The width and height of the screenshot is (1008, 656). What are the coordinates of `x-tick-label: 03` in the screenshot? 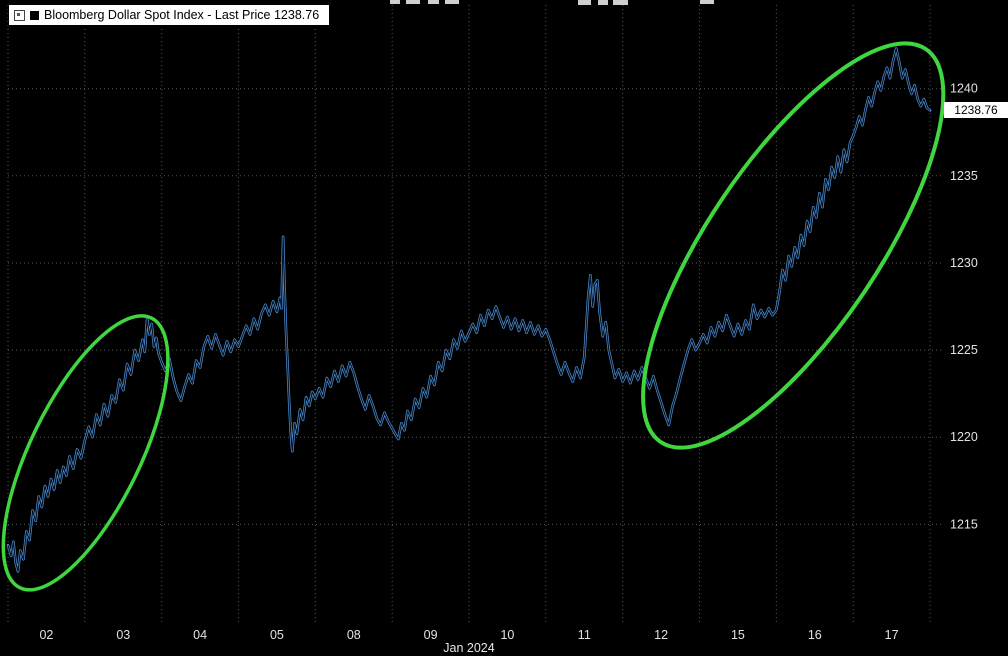 It's located at (123, 635).